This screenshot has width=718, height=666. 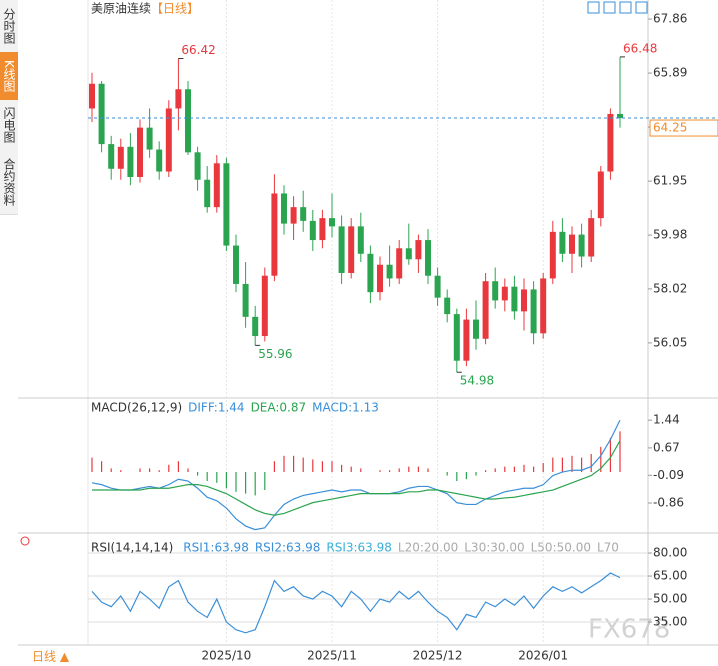 I want to click on y-tick-label: 1.44, so click(x=666, y=420).